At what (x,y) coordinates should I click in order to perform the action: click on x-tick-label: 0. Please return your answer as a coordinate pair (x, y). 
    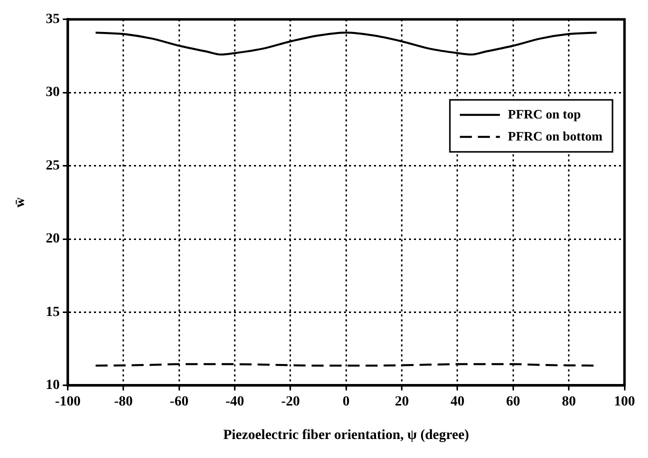
    Looking at the image, I should click on (346, 402).